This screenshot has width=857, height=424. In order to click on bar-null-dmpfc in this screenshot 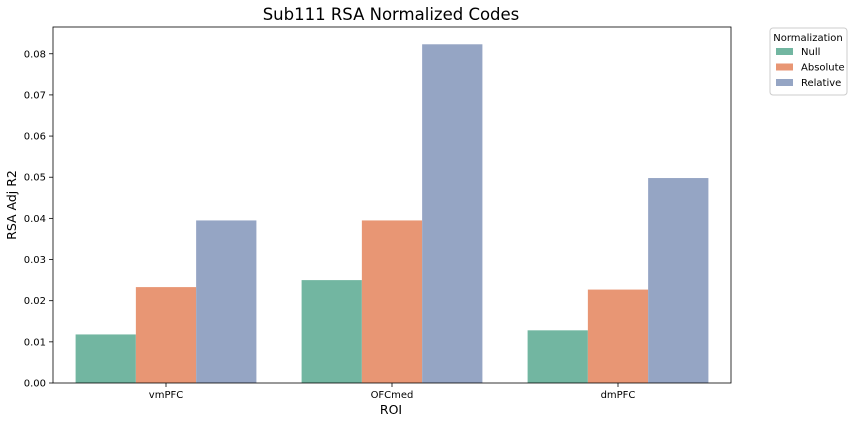, I will do `click(557, 356)`.